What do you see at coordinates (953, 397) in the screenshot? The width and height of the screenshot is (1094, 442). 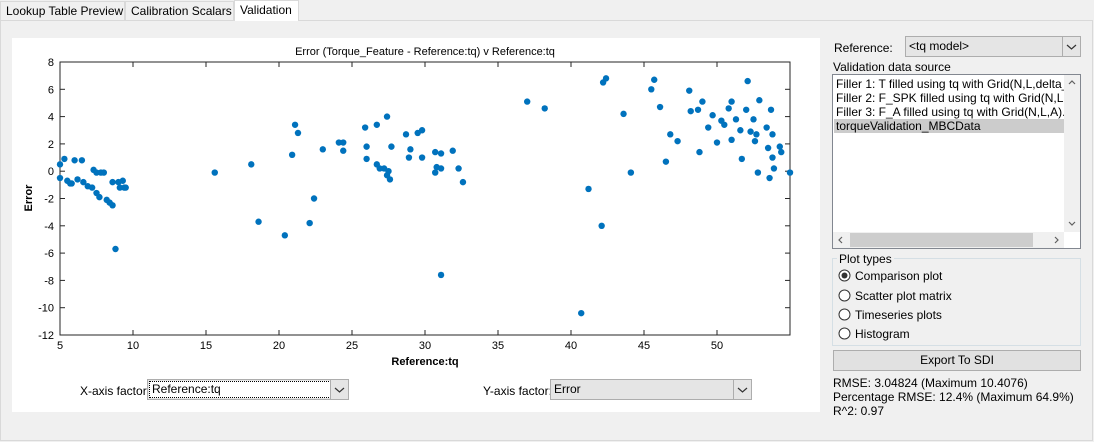 I see `stat-line: Percentage RMSE: 12.4% (Maximum 64.9%)` at bounding box center [953, 397].